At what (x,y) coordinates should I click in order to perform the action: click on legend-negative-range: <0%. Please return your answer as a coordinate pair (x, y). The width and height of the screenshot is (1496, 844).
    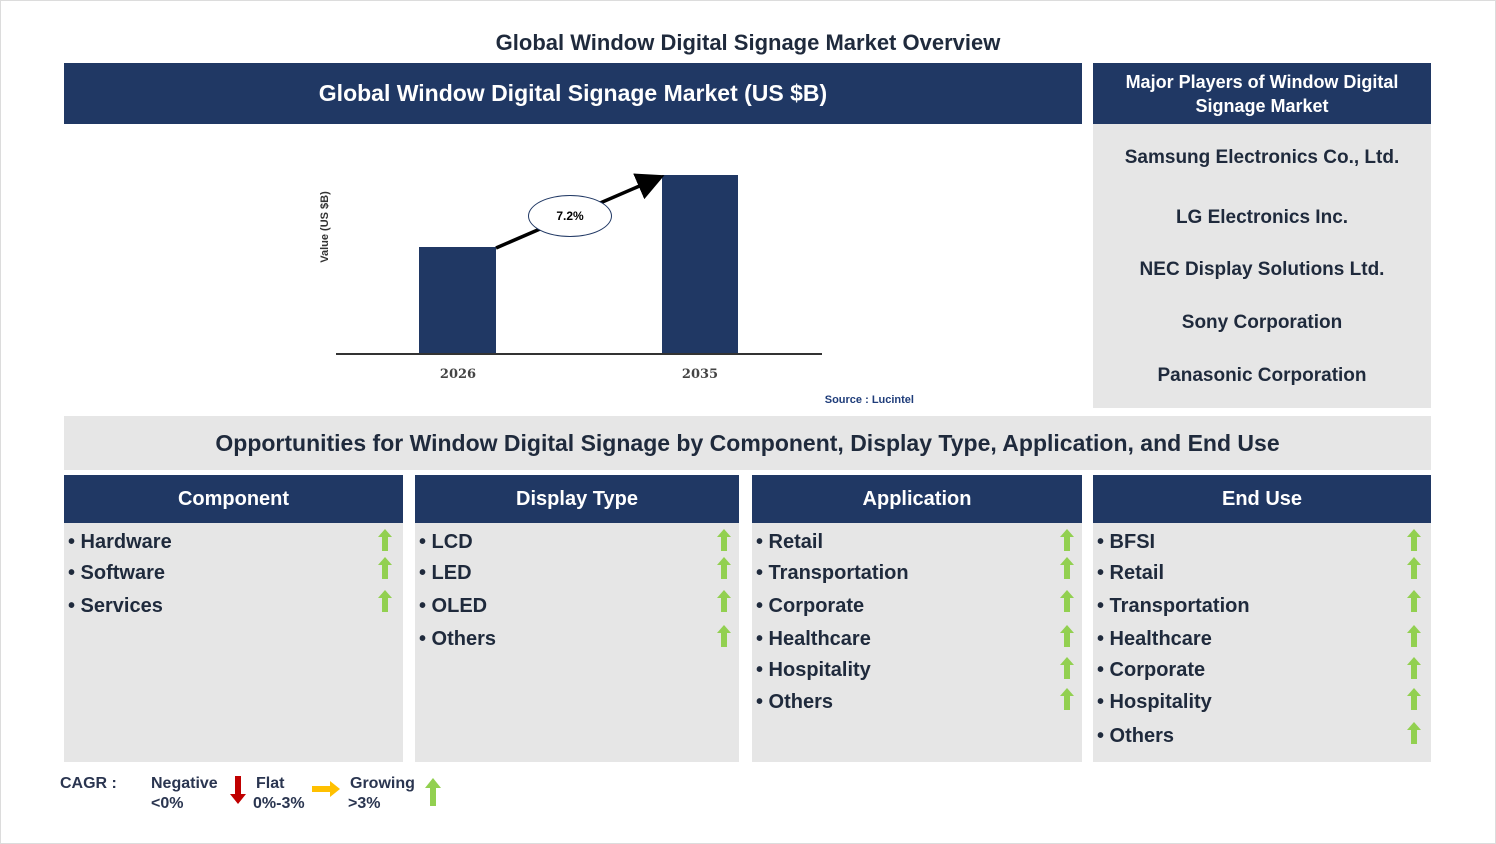
    Looking at the image, I should click on (167, 803).